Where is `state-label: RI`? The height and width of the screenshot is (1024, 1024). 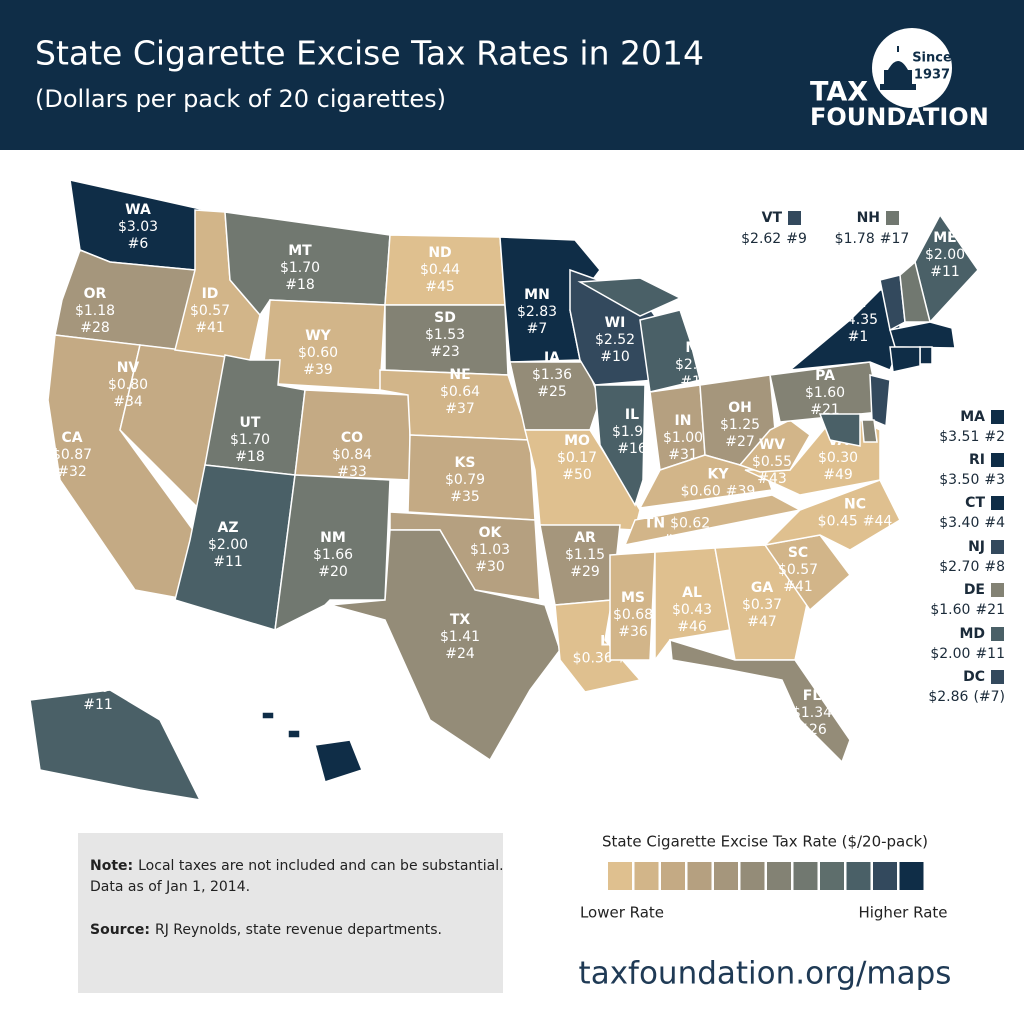
state-label: RI is located at coordinates (977, 460).